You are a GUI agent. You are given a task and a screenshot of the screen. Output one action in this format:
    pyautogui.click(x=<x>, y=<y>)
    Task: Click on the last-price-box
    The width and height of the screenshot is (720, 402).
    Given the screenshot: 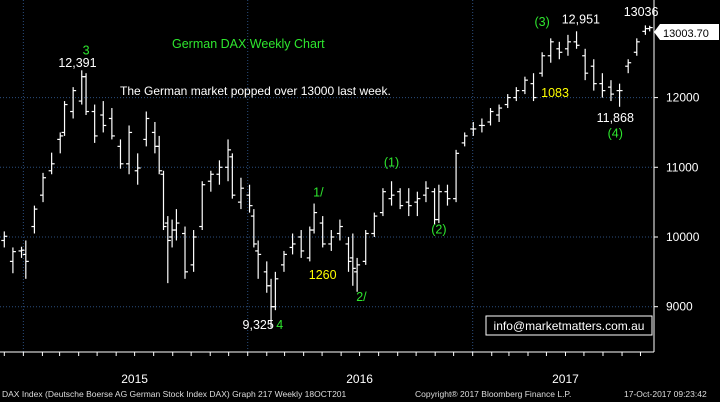 What is the action you would take?
    pyautogui.click(x=686, y=32)
    